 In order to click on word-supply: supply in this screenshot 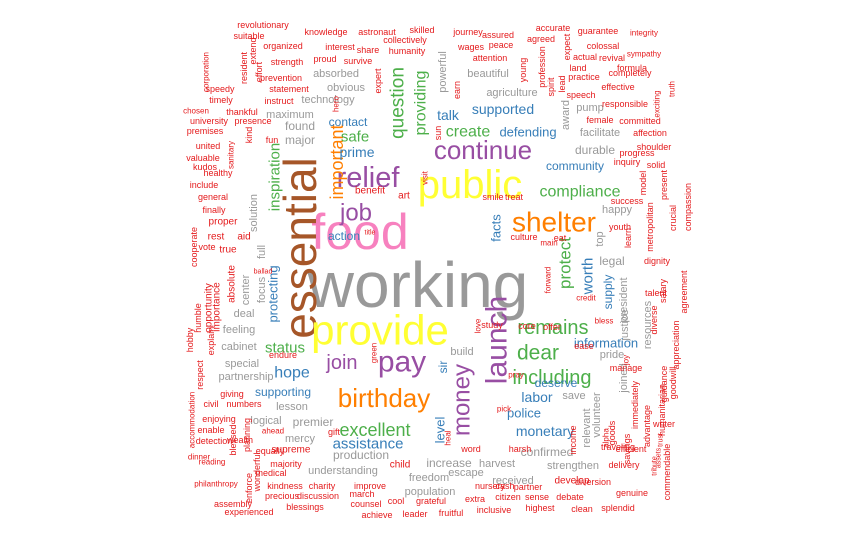, I will do `click(608, 292)`.